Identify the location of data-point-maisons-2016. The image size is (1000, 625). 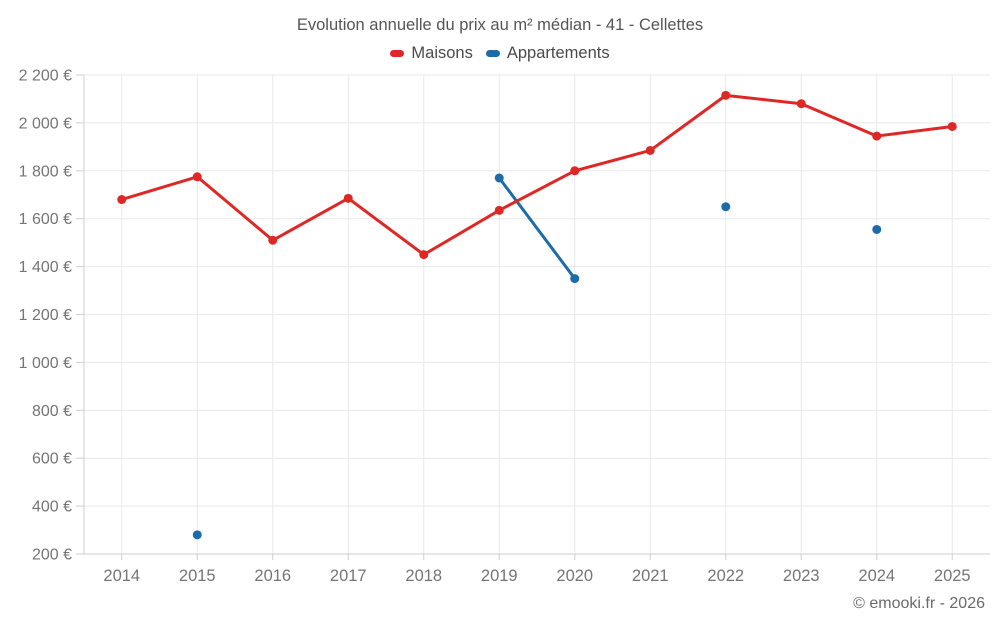
(273, 240).